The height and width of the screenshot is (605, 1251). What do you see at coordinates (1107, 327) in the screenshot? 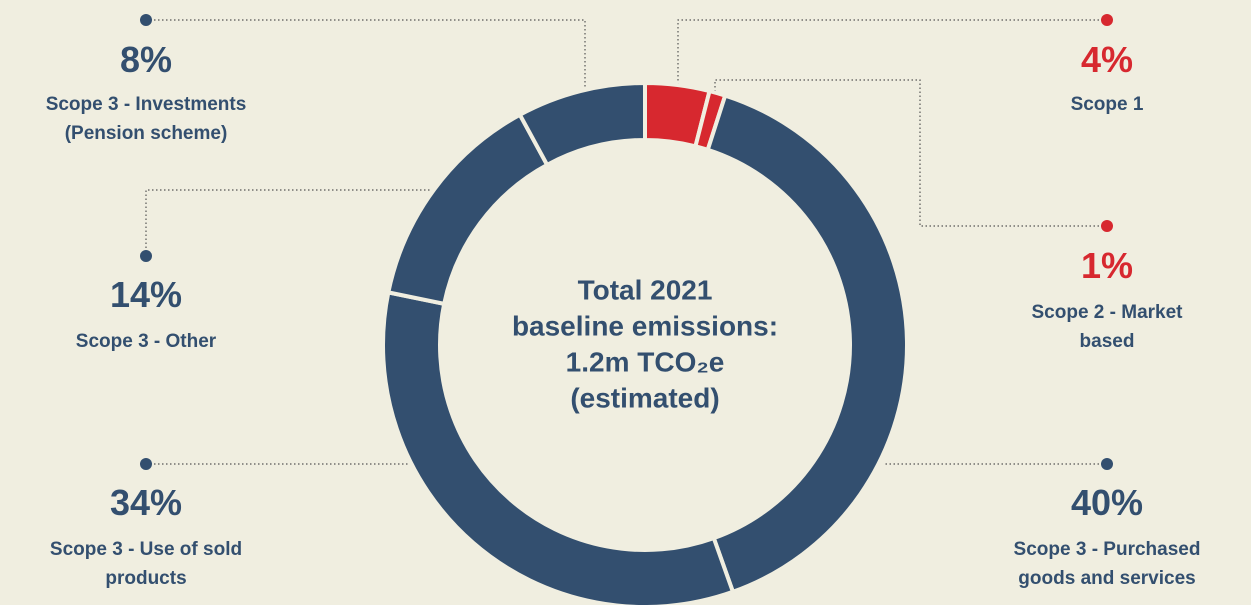
I see `category-label: Scope 2 - Market based` at bounding box center [1107, 327].